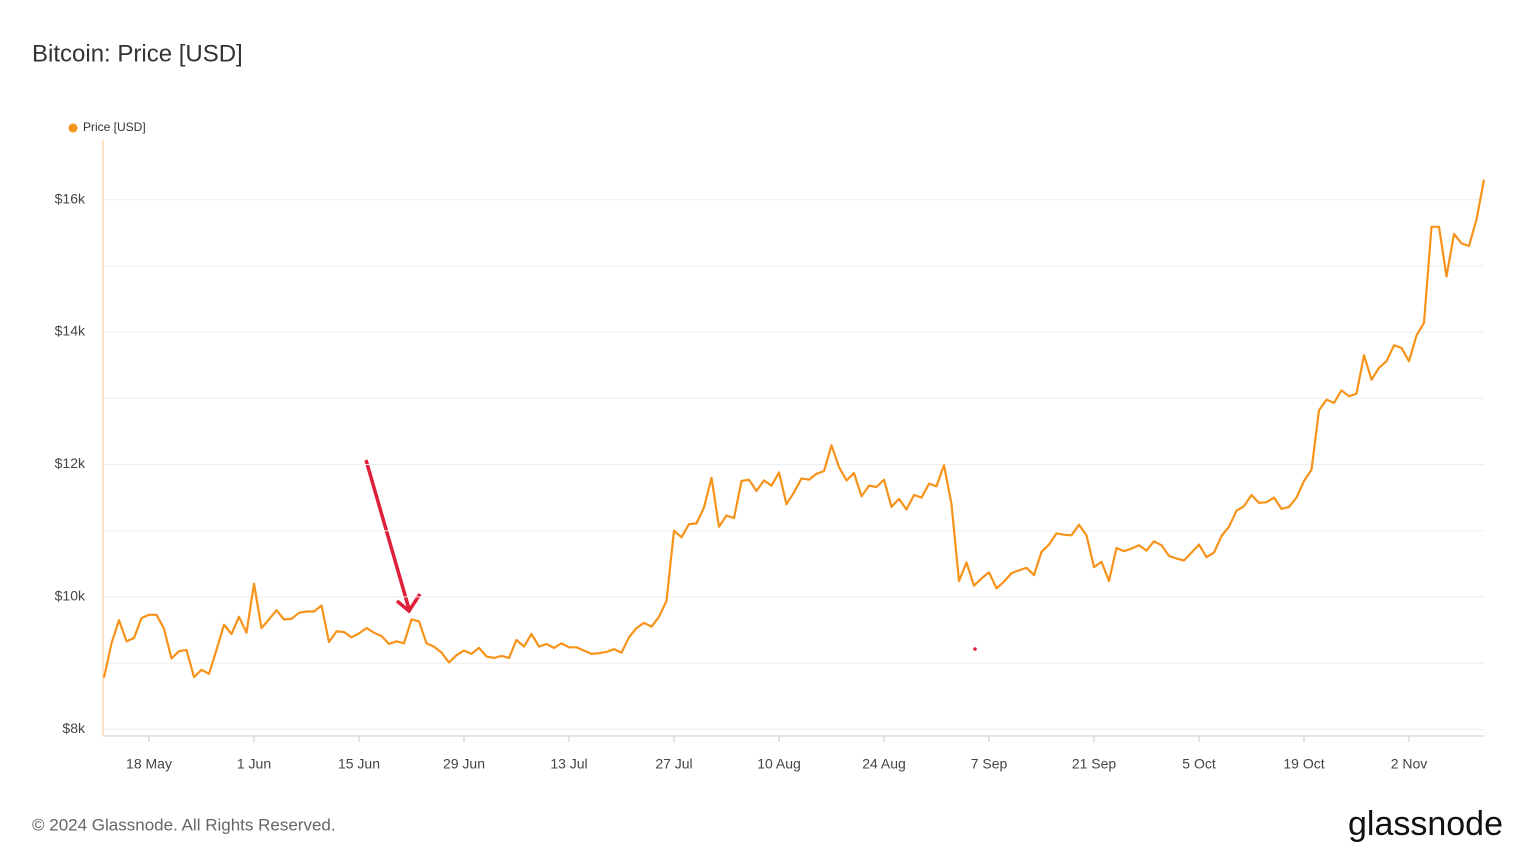  I want to click on y-tick-label: $14k, so click(70, 331).